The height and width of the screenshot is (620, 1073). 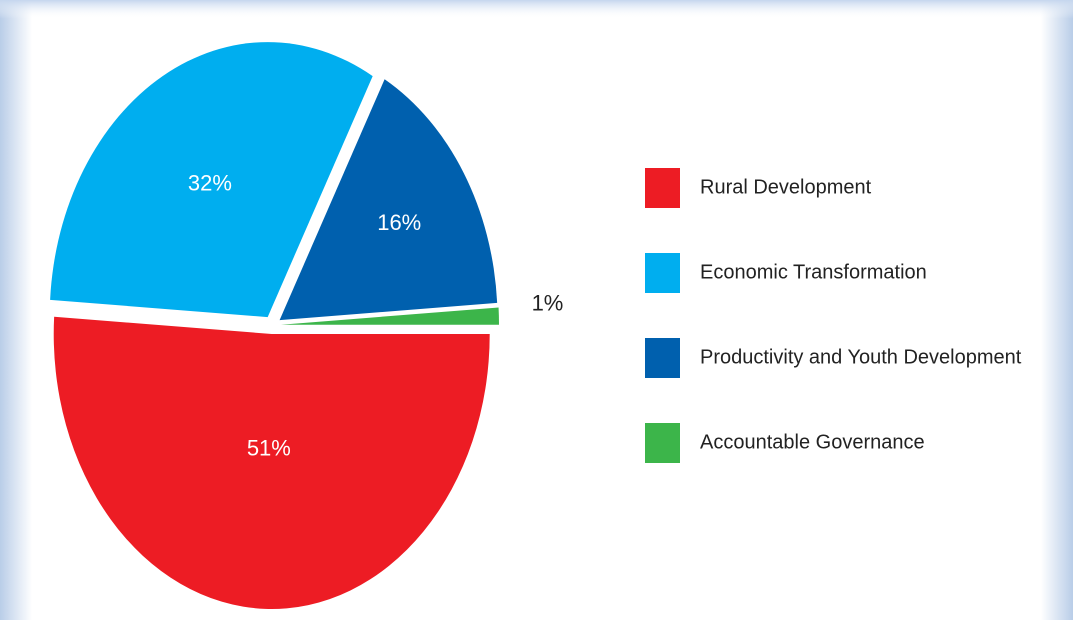 What do you see at coordinates (813, 272) in the screenshot?
I see `legend-label: Economic Transformation` at bounding box center [813, 272].